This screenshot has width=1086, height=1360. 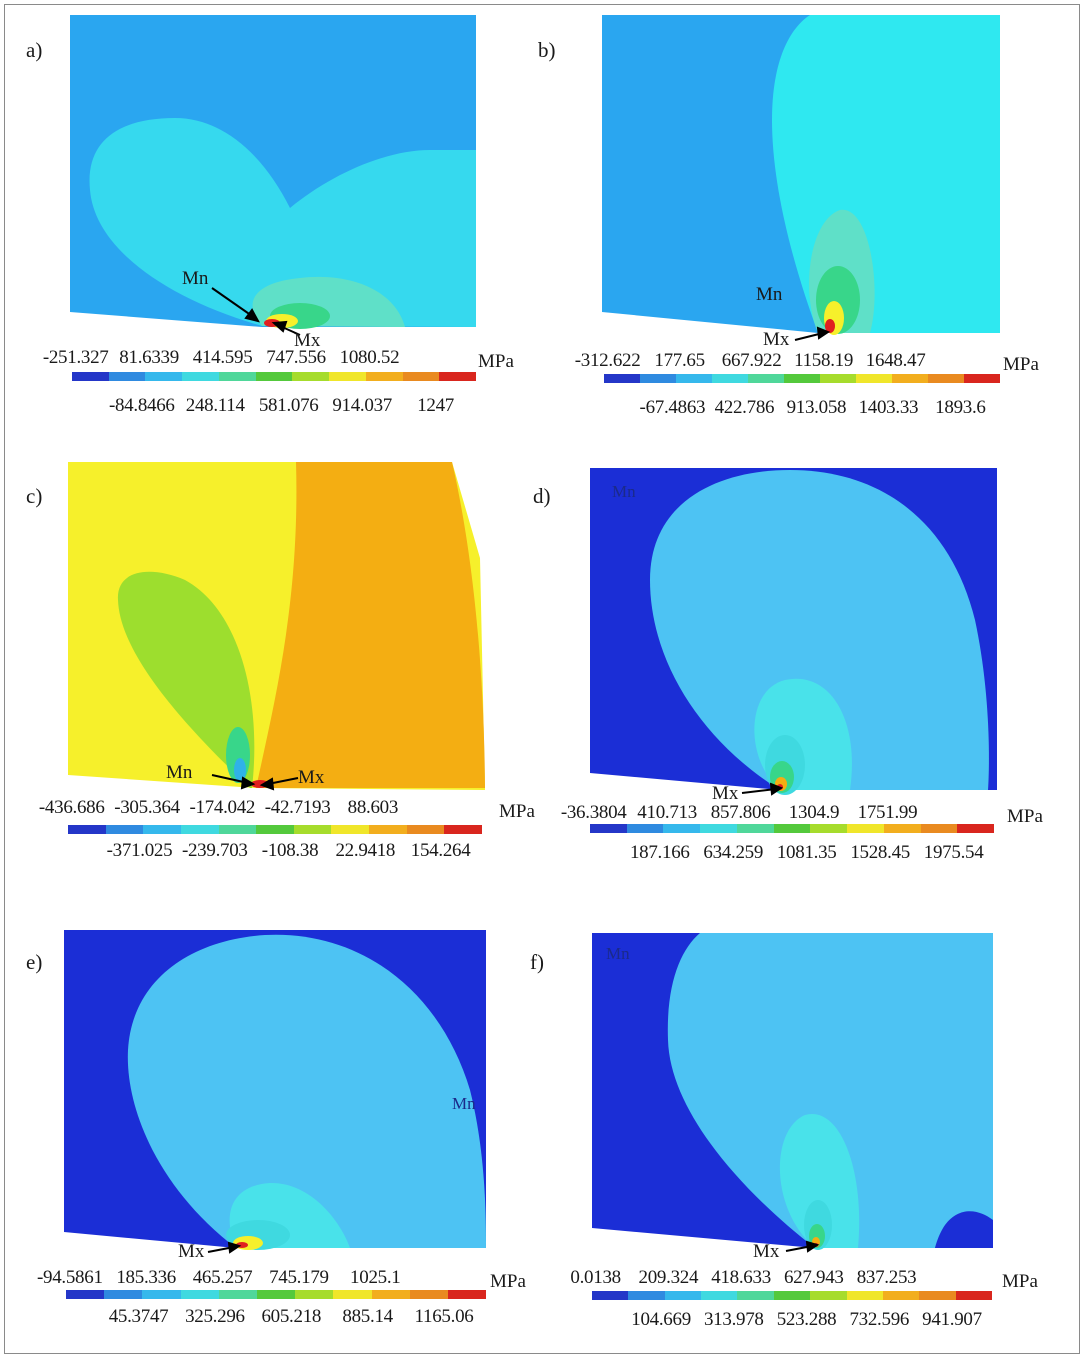 What do you see at coordinates (139, 850) in the screenshot?
I see `legend-bottom-value: -371.025` at bounding box center [139, 850].